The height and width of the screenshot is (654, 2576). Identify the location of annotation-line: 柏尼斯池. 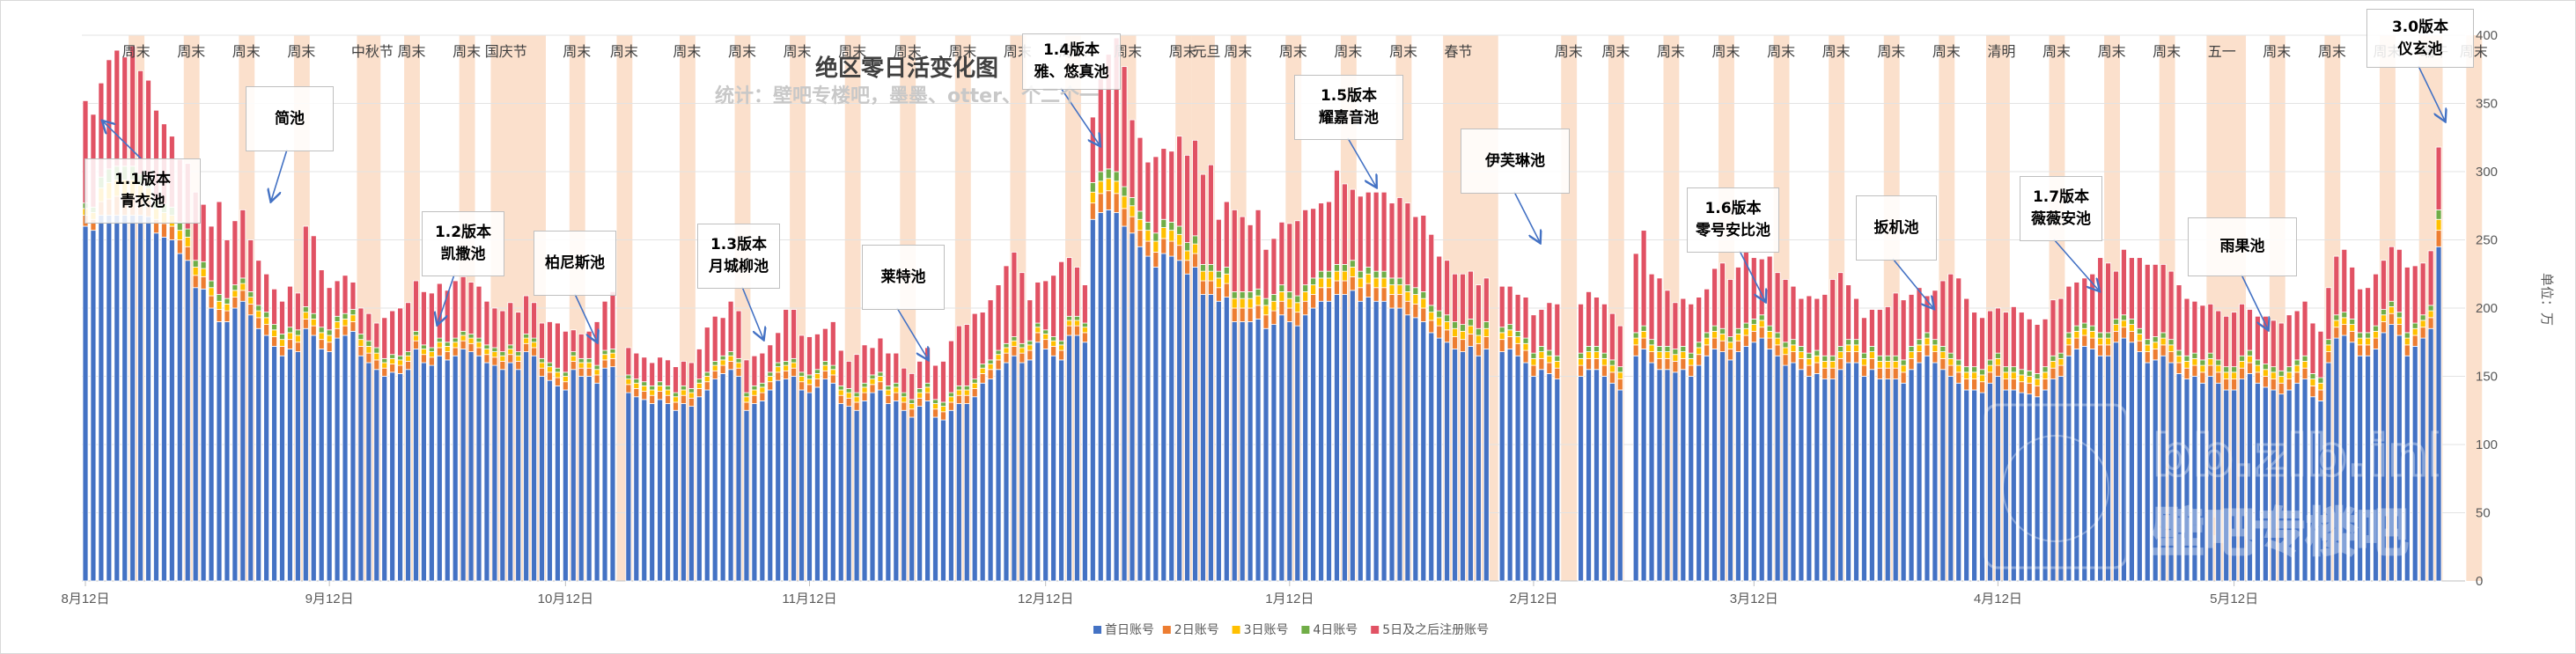
(575, 263).